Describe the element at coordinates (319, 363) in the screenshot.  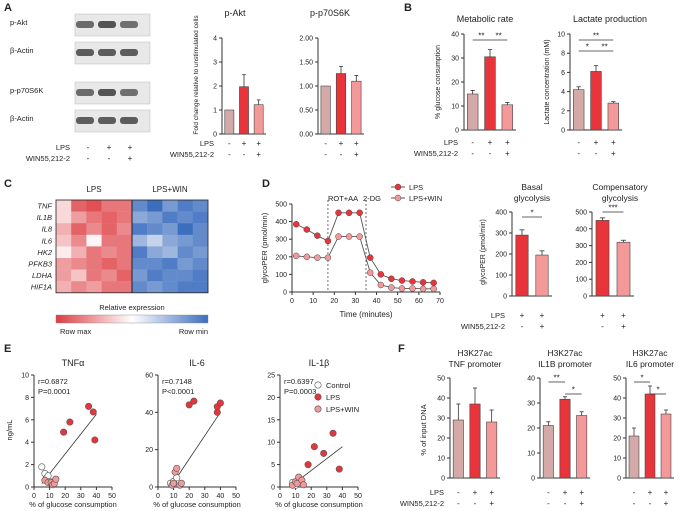
I see `chart-title: IL-1β` at that location.